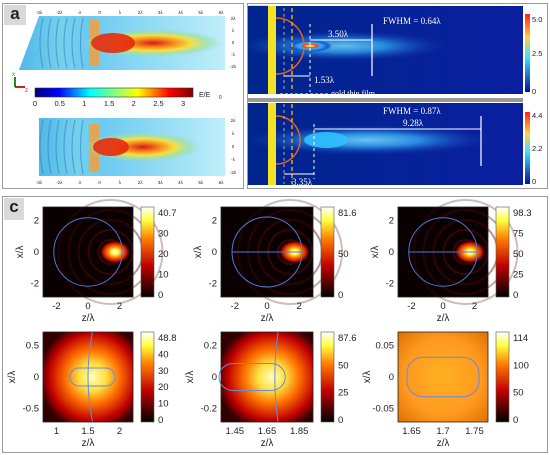 The image size is (550, 455). I want to click on colorbar-label-subscript: 0, so click(220, 98).